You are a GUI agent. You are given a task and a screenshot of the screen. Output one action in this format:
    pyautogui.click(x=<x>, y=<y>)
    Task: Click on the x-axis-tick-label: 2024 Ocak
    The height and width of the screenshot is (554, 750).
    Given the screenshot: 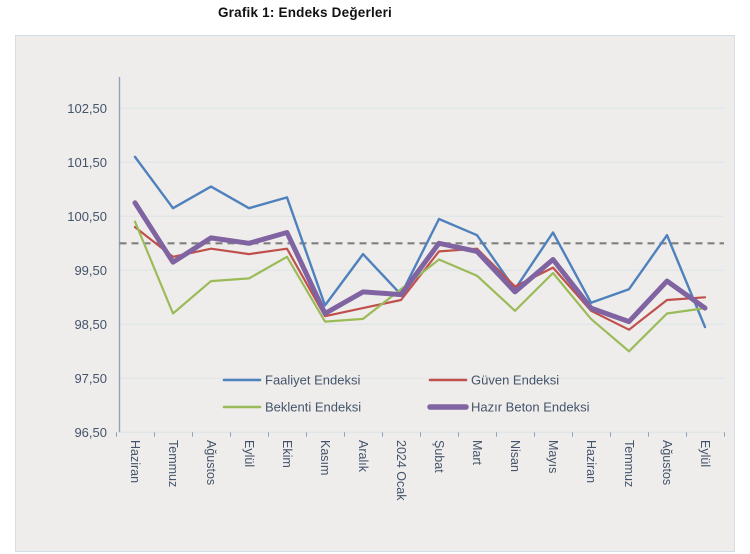 What is the action you would take?
    pyautogui.click(x=401, y=470)
    